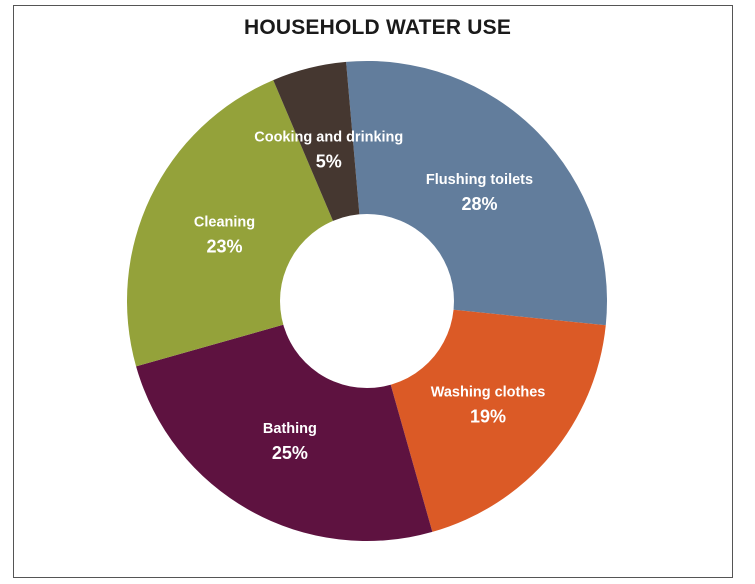 The width and height of the screenshot is (755, 584). Describe the element at coordinates (479, 180) in the screenshot. I see `slice-label-flushing-toilets: Flushing toilets` at that location.